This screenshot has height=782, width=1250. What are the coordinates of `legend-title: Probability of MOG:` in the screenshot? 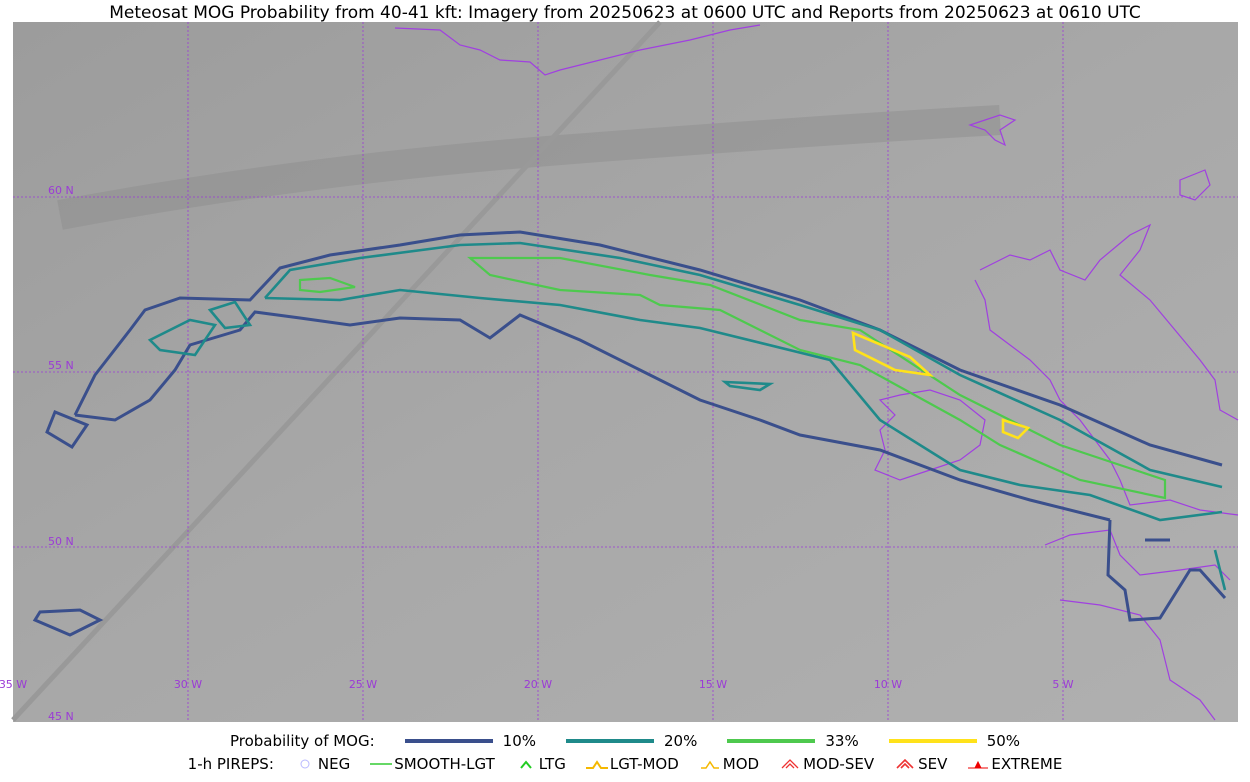 It's located at (302, 741).